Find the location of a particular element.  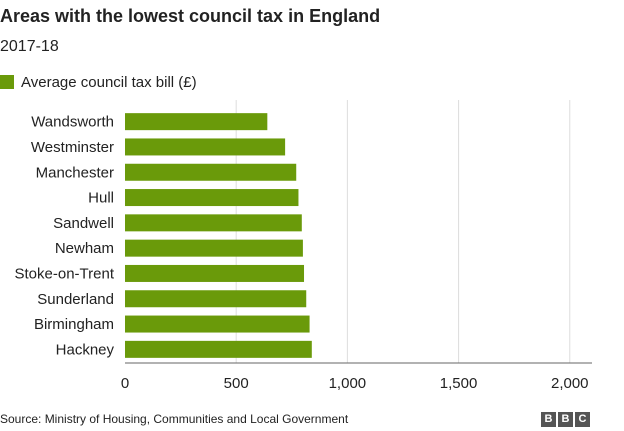

category-label: Birmingham is located at coordinates (74, 324).